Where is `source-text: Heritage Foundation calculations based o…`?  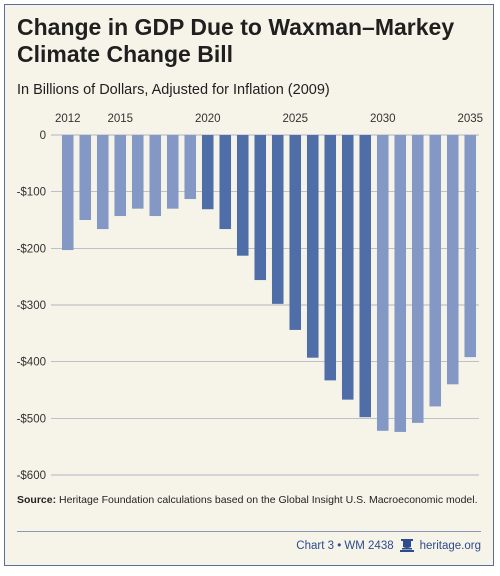 source-text: Heritage Foundation calculations based o… is located at coordinates (268, 500).